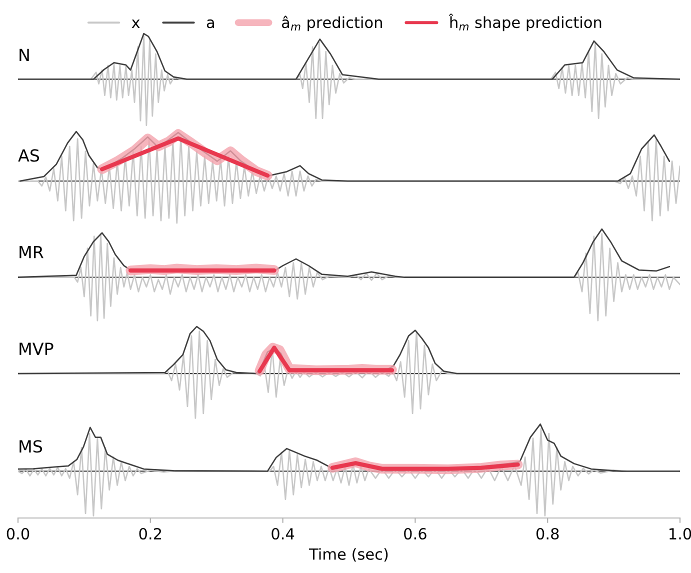  Describe the element at coordinates (150, 534) in the screenshot. I see `x-tick-label: 0.2` at that location.